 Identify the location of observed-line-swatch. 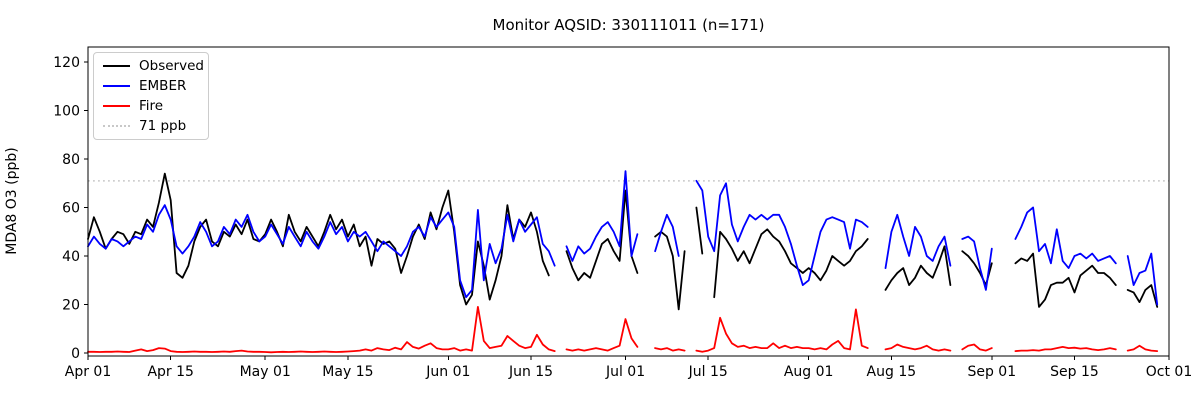
(116, 66).